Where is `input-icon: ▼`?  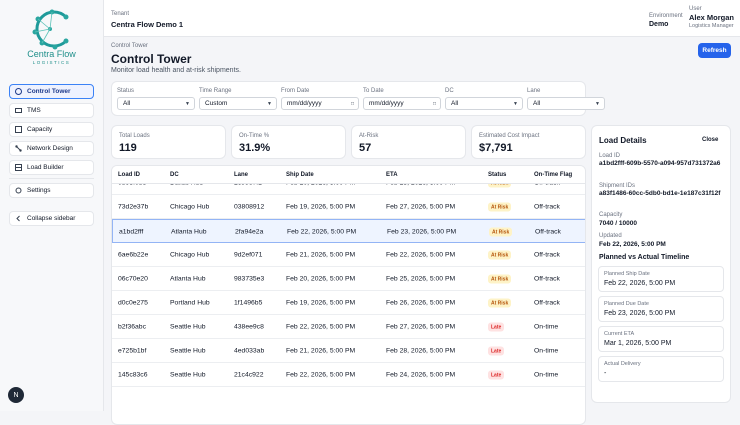 input-icon: ▼ is located at coordinates (269, 103).